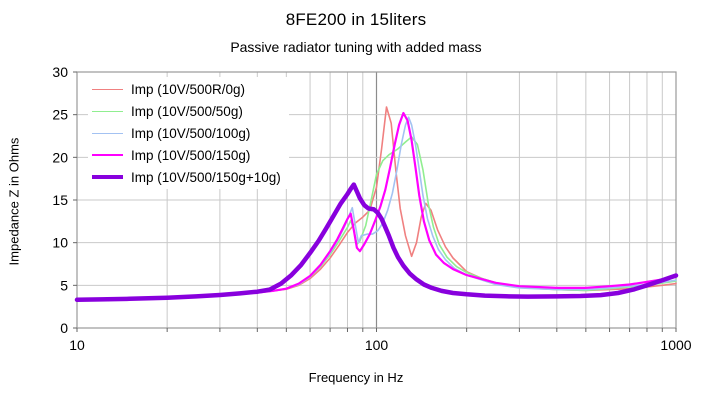  What do you see at coordinates (206, 177) in the screenshot?
I see `legend-label: Imp (10V/500/150g+10g)` at bounding box center [206, 177].